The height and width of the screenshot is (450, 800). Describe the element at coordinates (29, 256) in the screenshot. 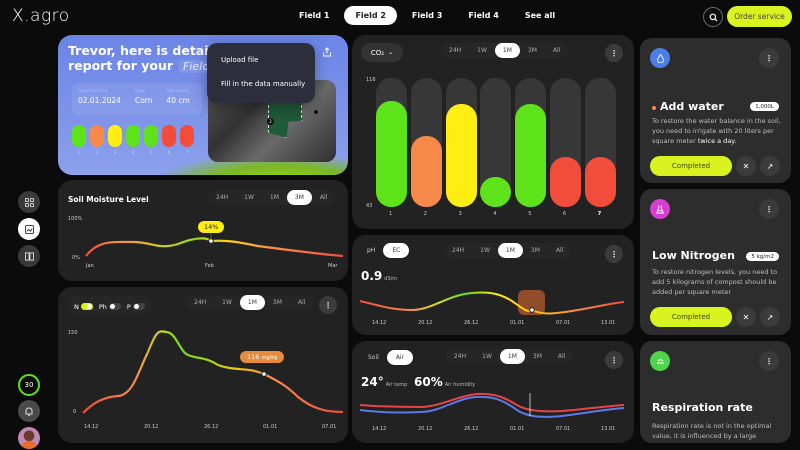

I see `sidebar-item-reports` at that location.